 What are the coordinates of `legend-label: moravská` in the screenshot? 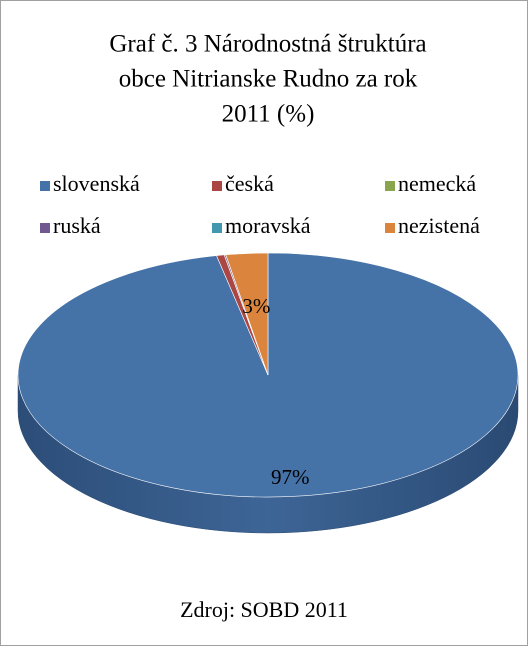 It's located at (268, 225).